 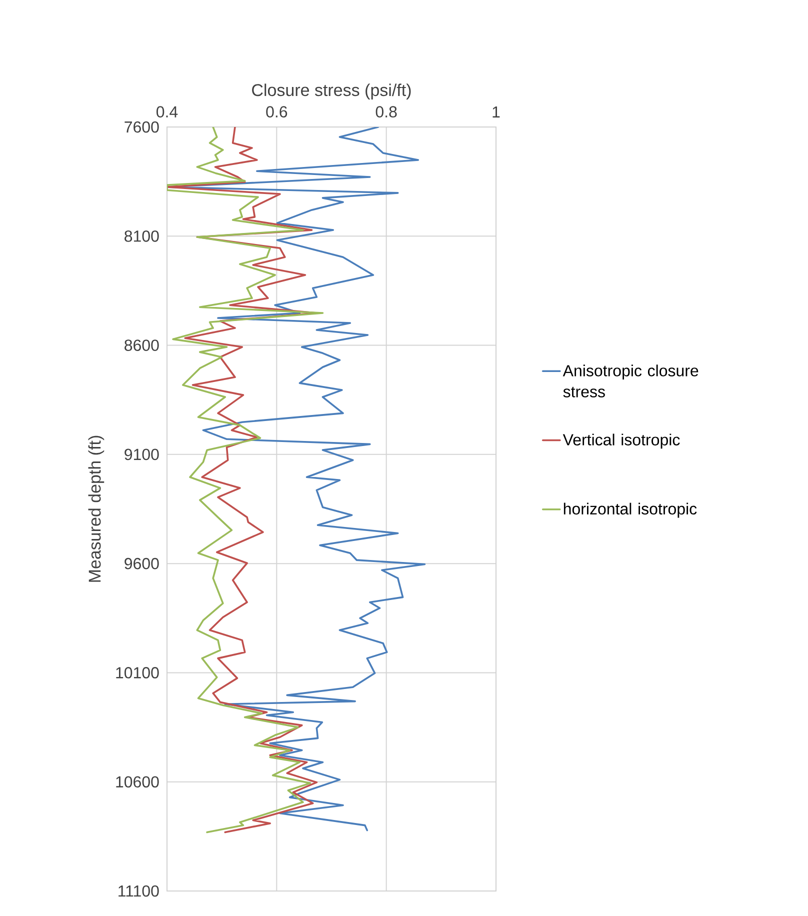 I want to click on x-tick-label: 0.4, so click(x=167, y=112).